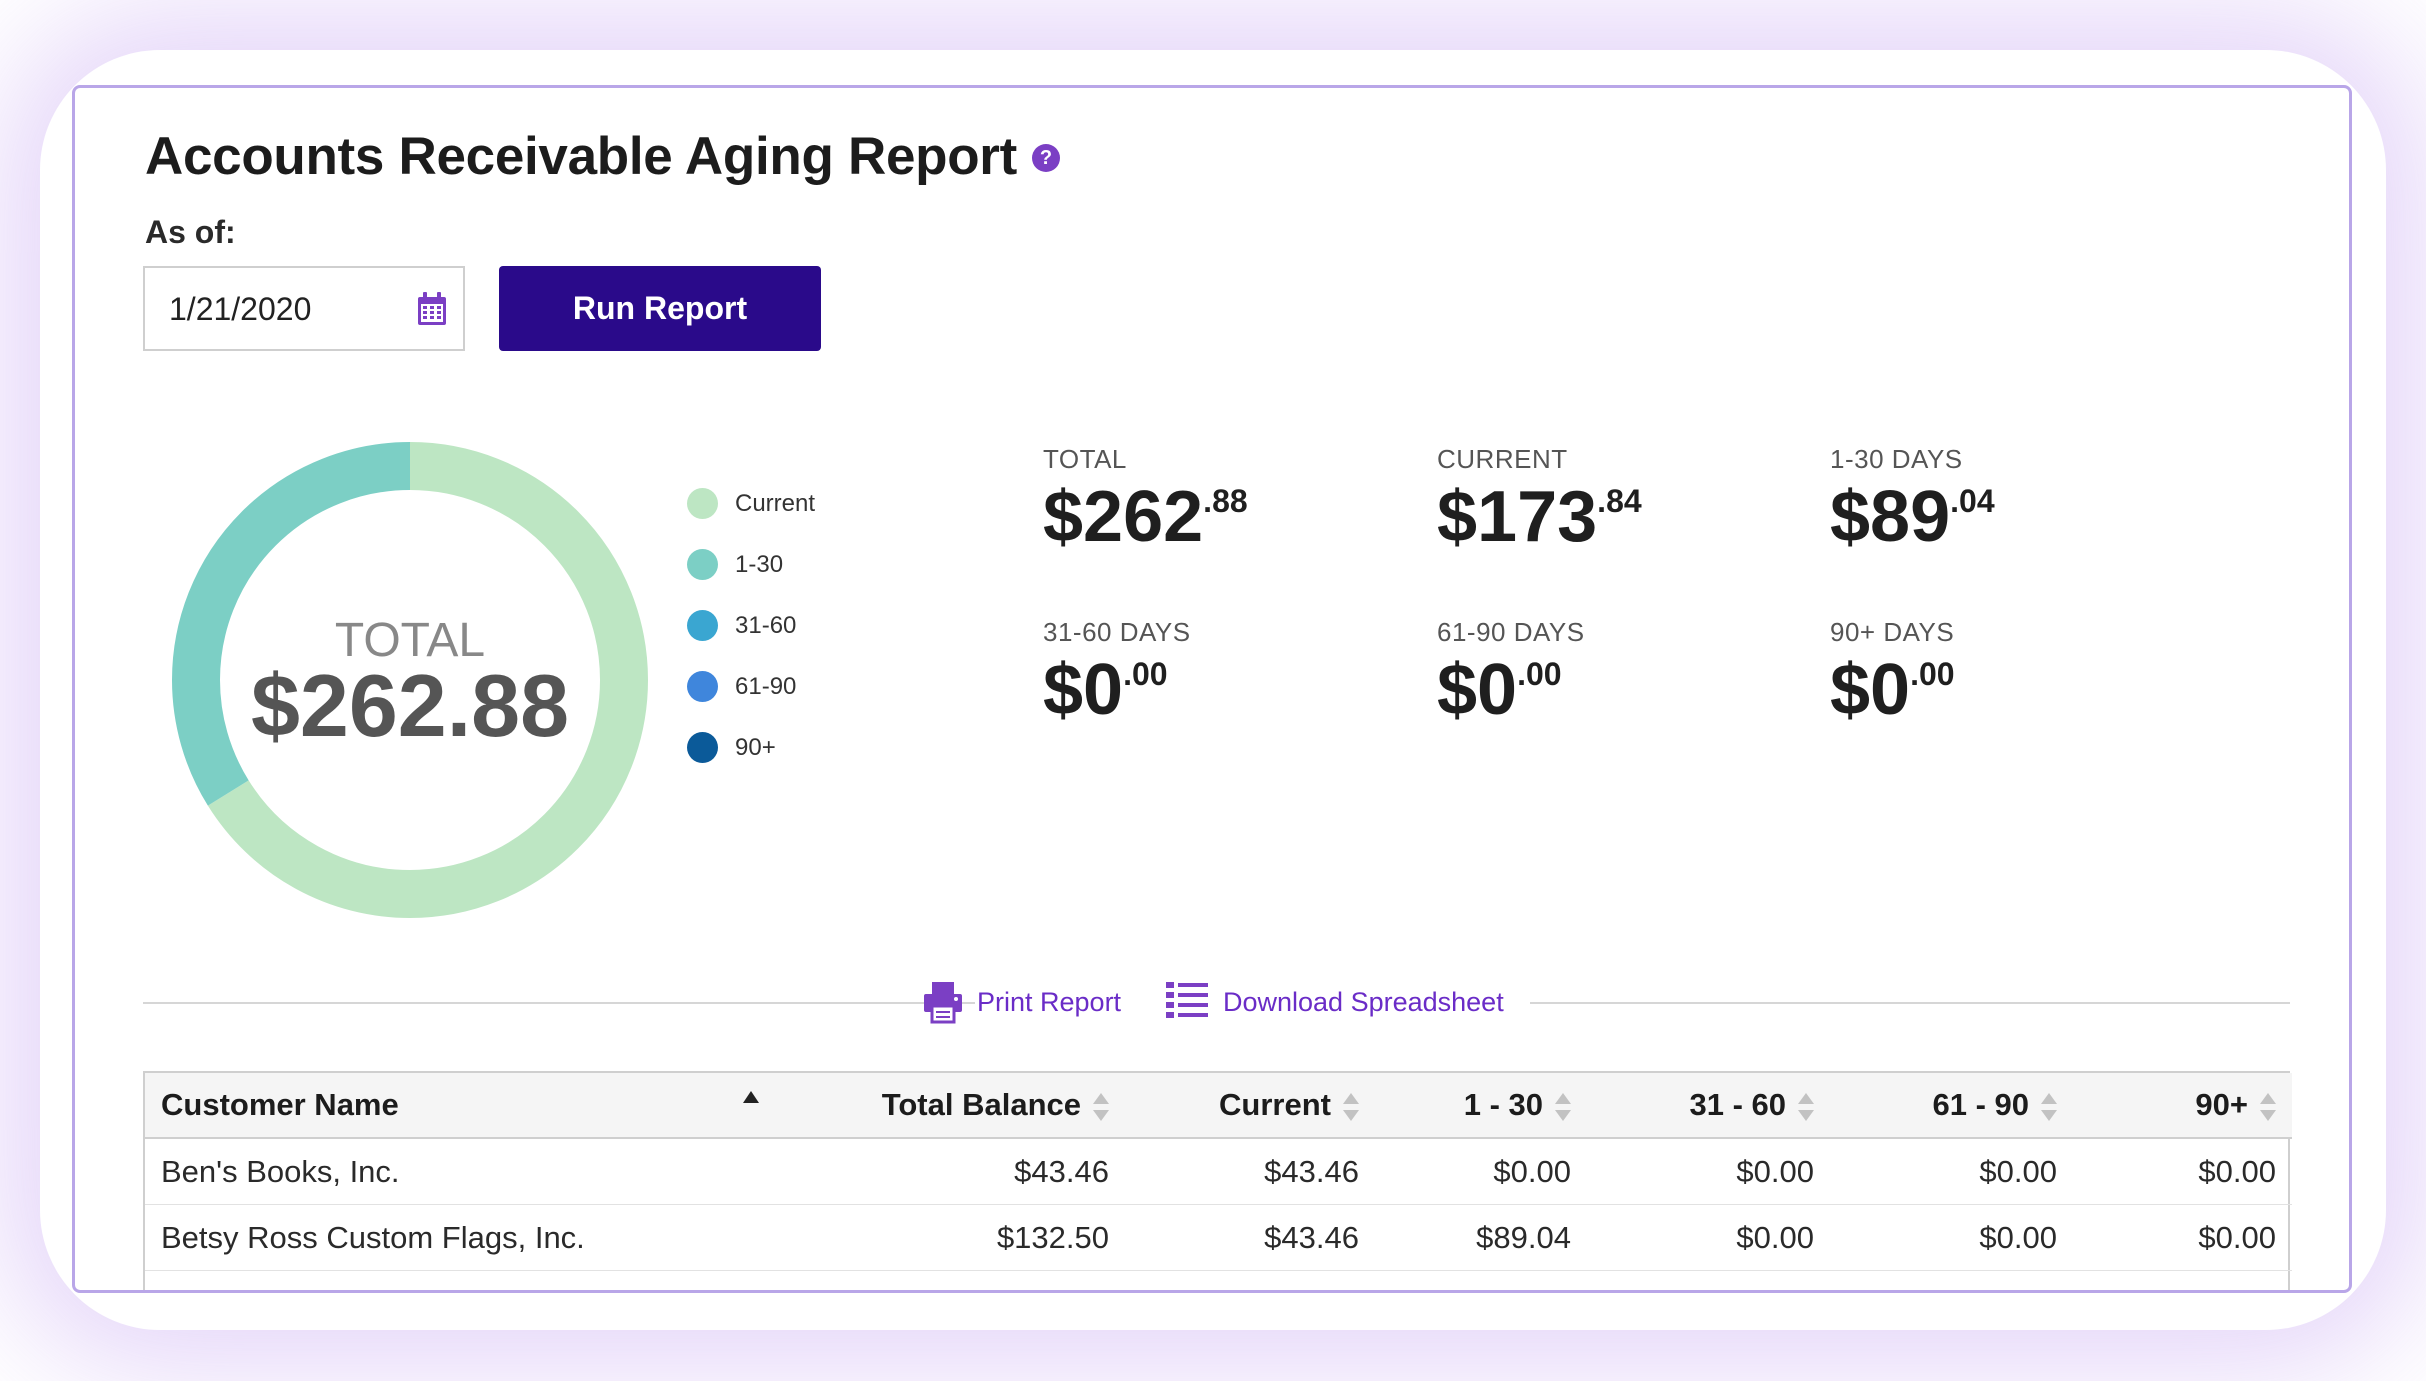 This screenshot has width=2426, height=1381. What do you see at coordinates (1910, 1003) in the screenshot?
I see `divider-right` at bounding box center [1910, 1003].